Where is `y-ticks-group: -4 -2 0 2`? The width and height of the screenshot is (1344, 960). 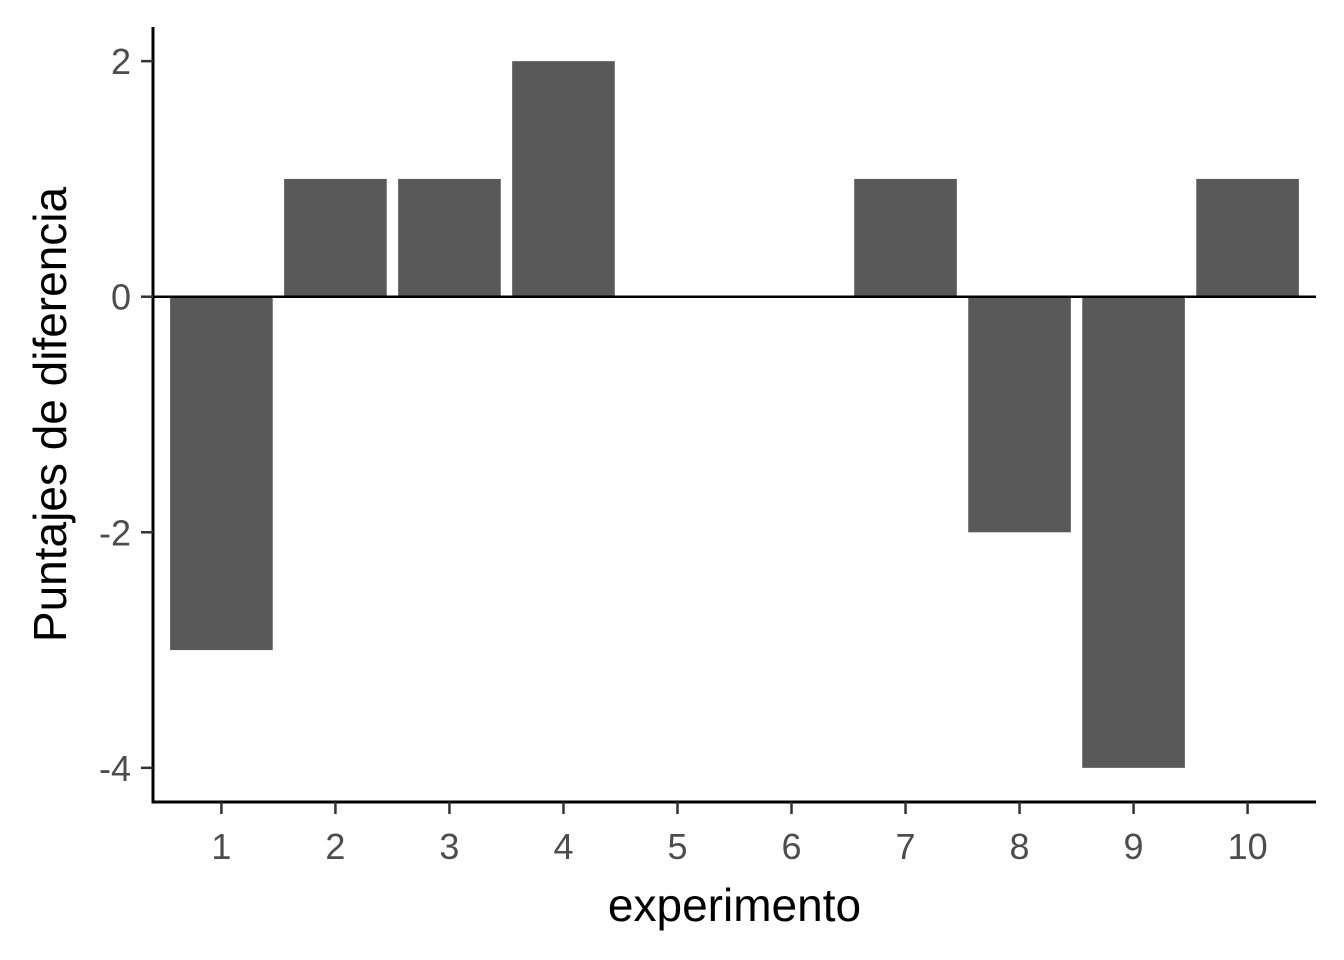
y-ticks-group: -4 -2 0 2 is located at coordinates (126, 415).